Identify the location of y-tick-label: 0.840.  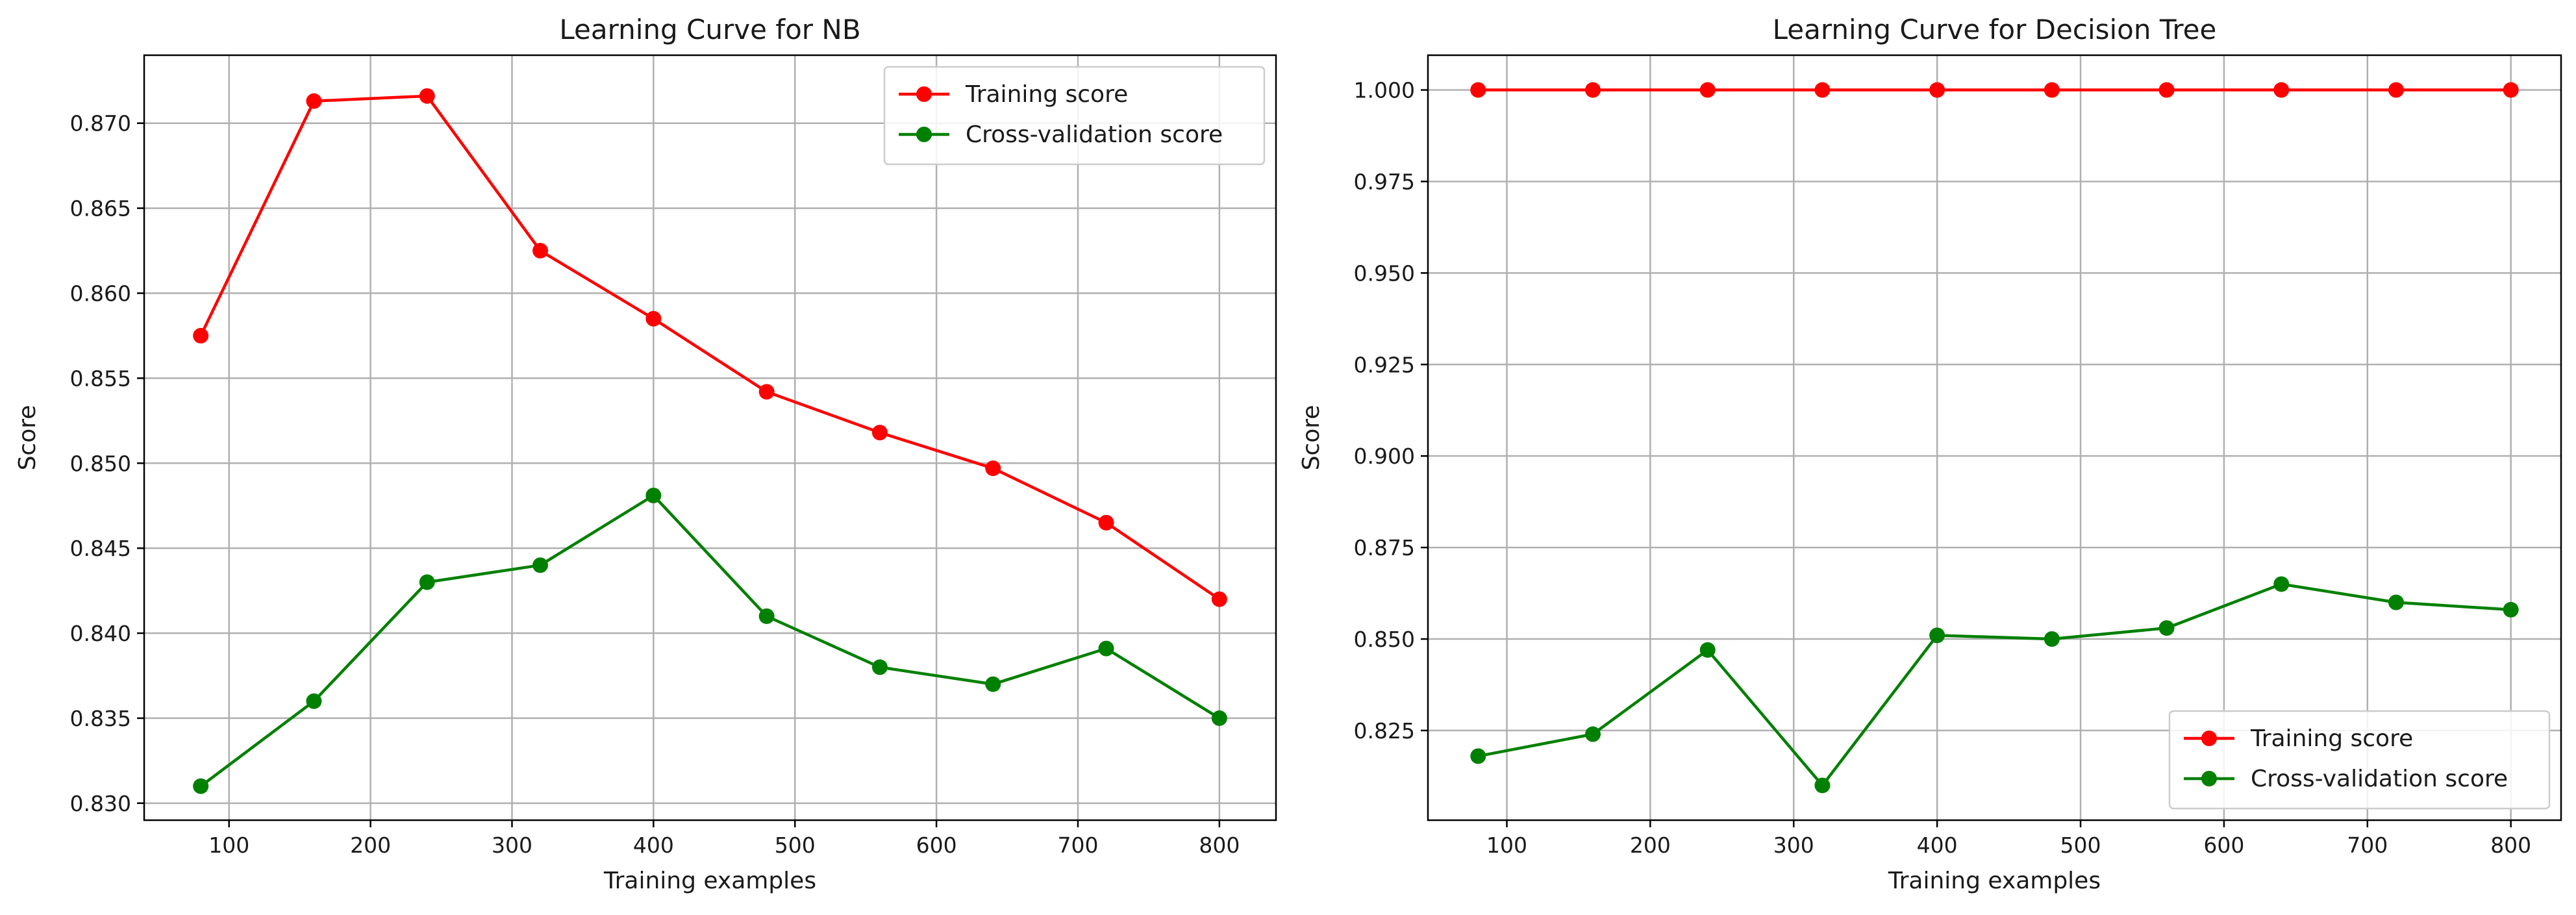
(100, 634).